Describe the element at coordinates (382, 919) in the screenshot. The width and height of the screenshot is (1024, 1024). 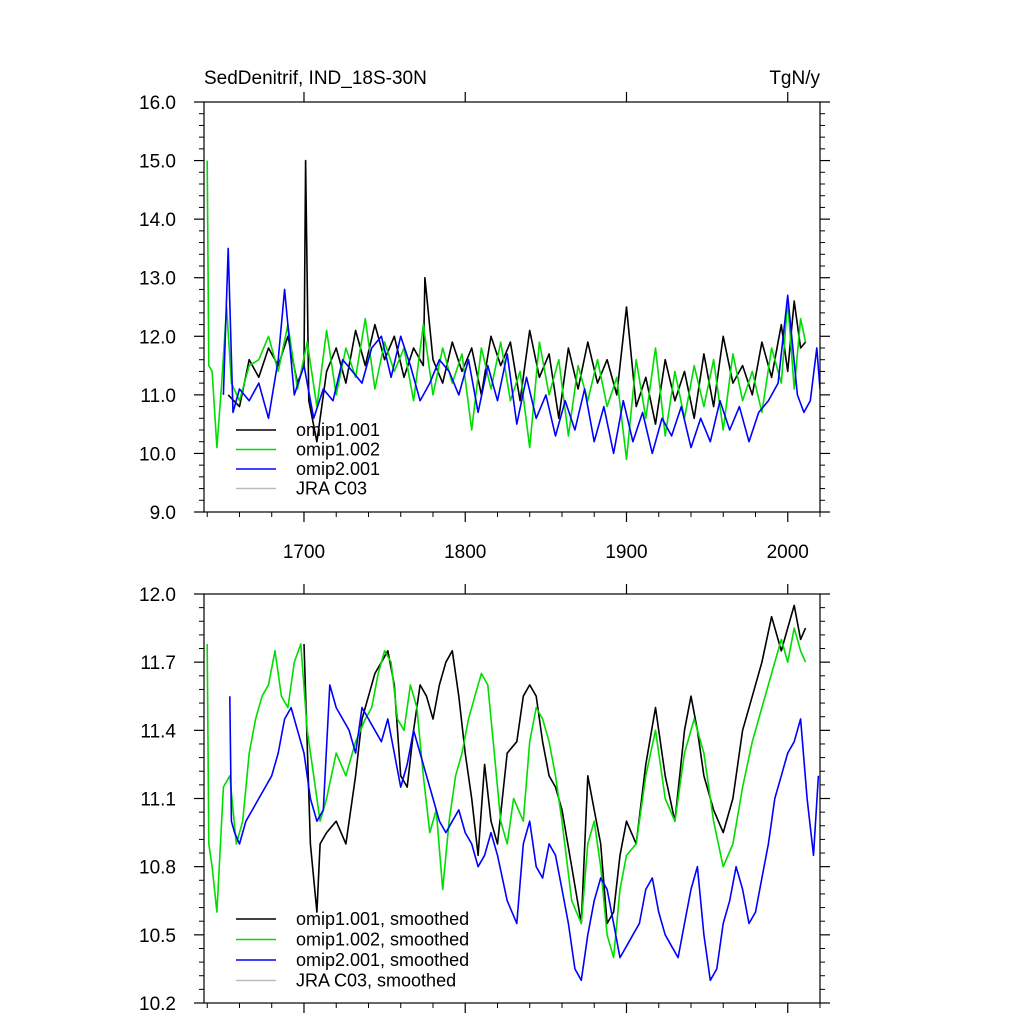
I see `legend-label: omip1.001, smoothed` at that location.